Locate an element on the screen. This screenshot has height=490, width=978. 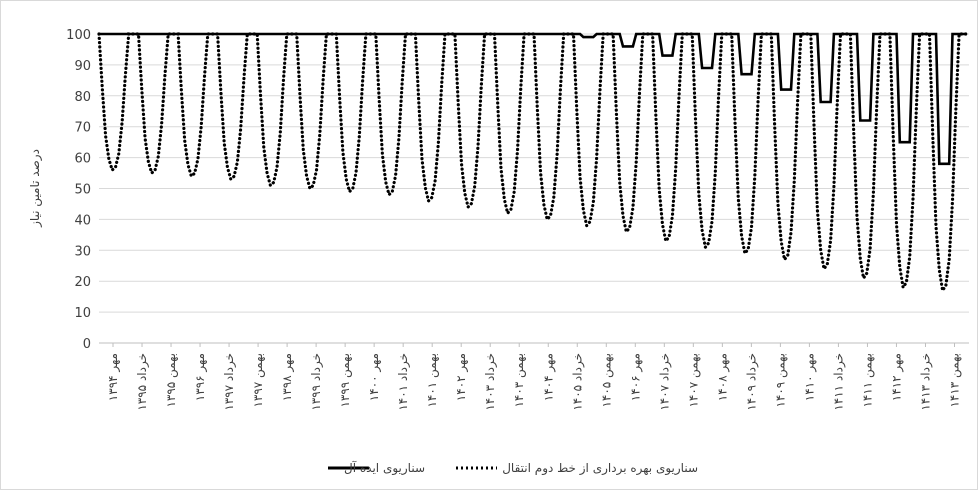
legend-label-ideal: سناریوی ایده آل is located at coordinates (384, 468).